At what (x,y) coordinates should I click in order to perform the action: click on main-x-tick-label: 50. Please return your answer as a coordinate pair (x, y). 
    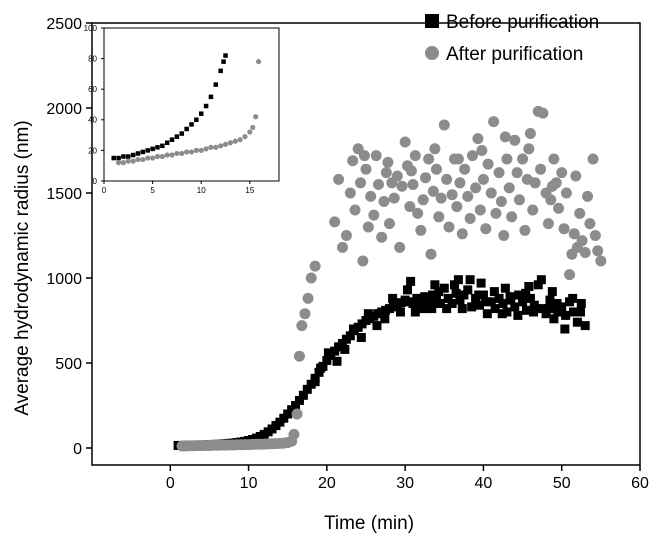
    Looking at the image, I should click on (562, 483).